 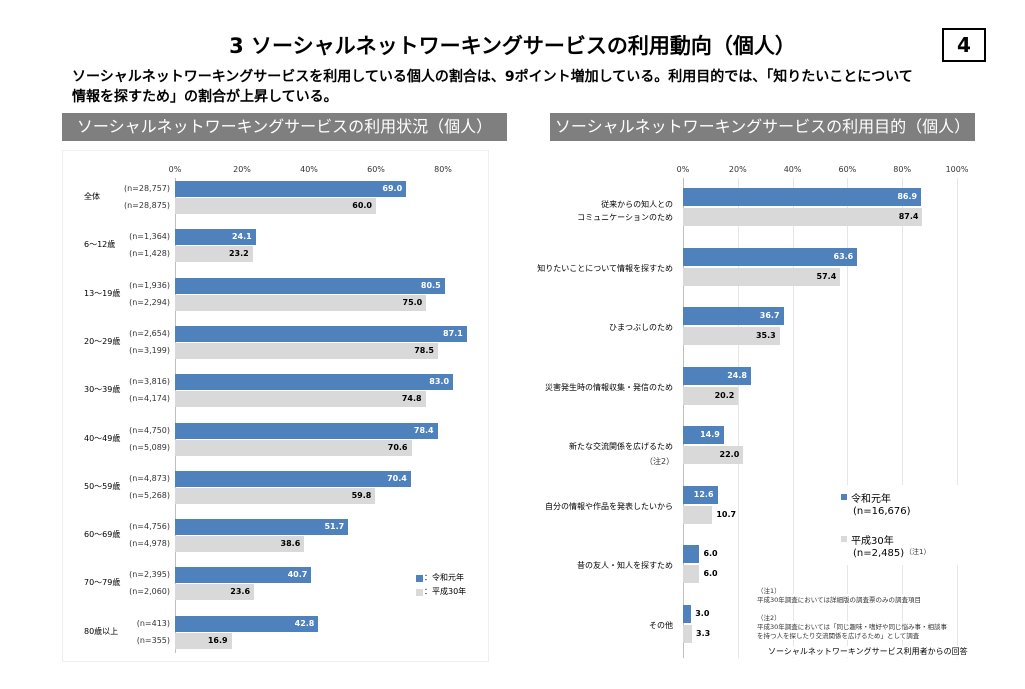 I want to click on category-label: ひまつぶしのため, so click(x=641, y=327).